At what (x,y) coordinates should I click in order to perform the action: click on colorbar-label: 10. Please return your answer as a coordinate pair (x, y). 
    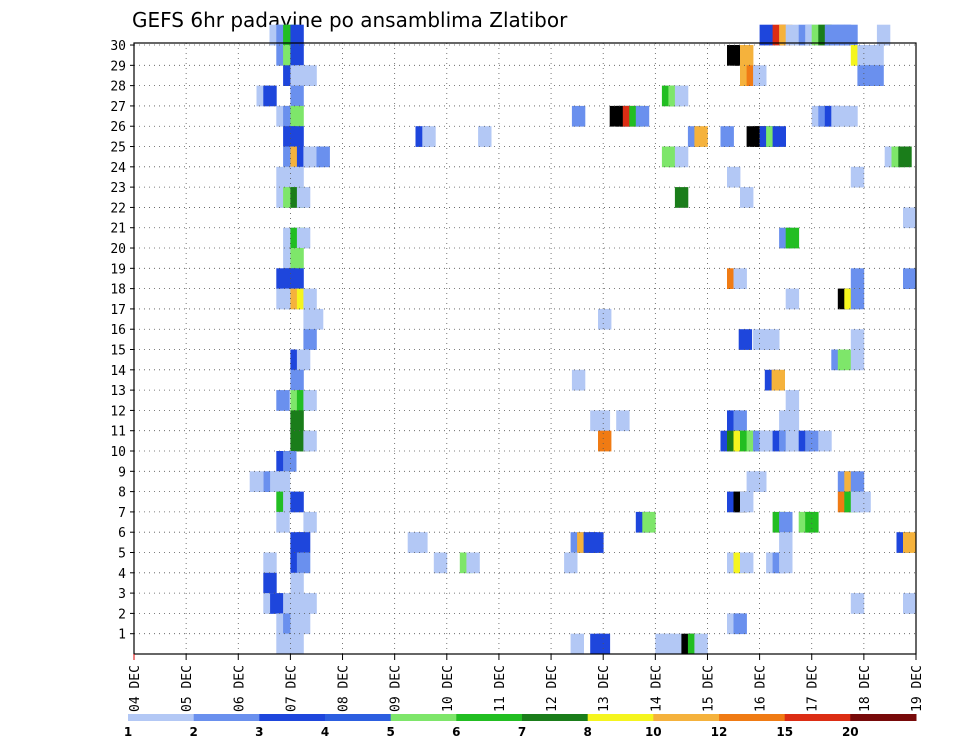
    Looking at the image, I should click on (653, 732).